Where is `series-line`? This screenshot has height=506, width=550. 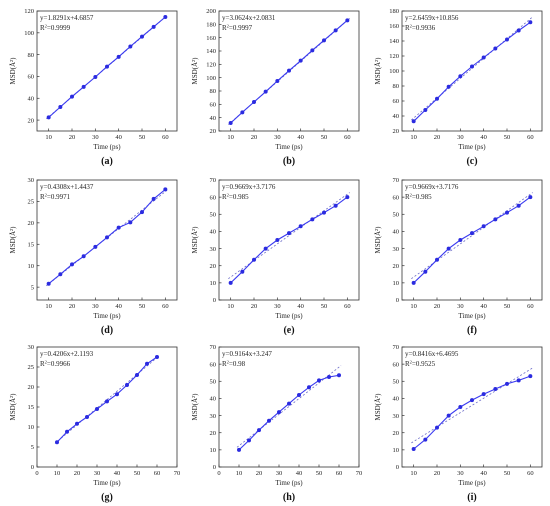
series-line is located at coordinates (289, 412).